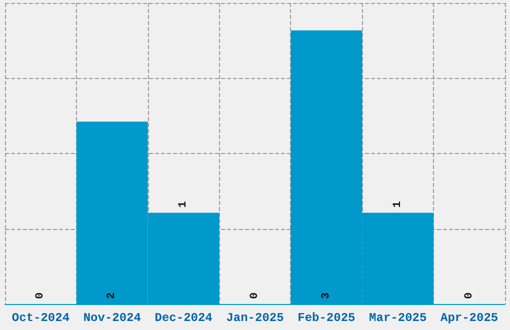 The height and width of the screenshot is (330, 510). I want to click on x-tick-label: Nov-2024, so click(112, 318).